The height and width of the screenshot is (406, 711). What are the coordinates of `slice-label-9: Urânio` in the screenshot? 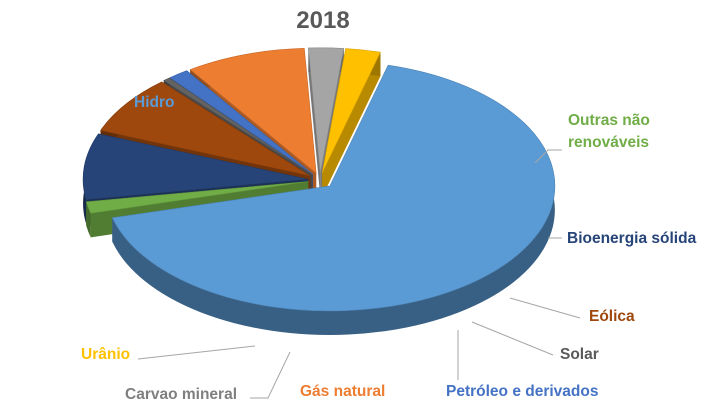 It's located at (105, 354).